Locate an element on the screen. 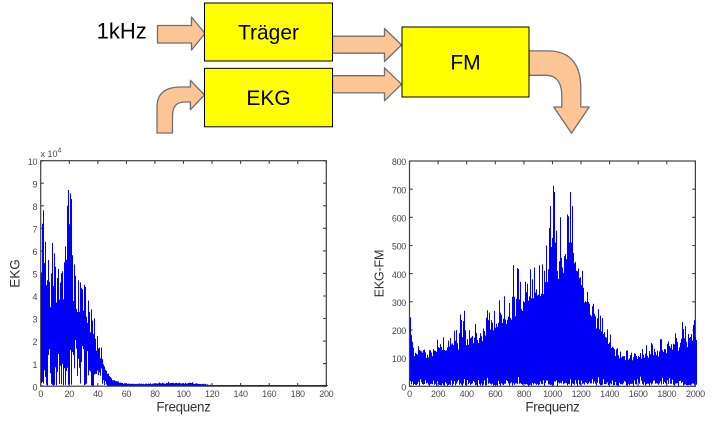  svg-text: 8 is located at coordinates (34, 207).